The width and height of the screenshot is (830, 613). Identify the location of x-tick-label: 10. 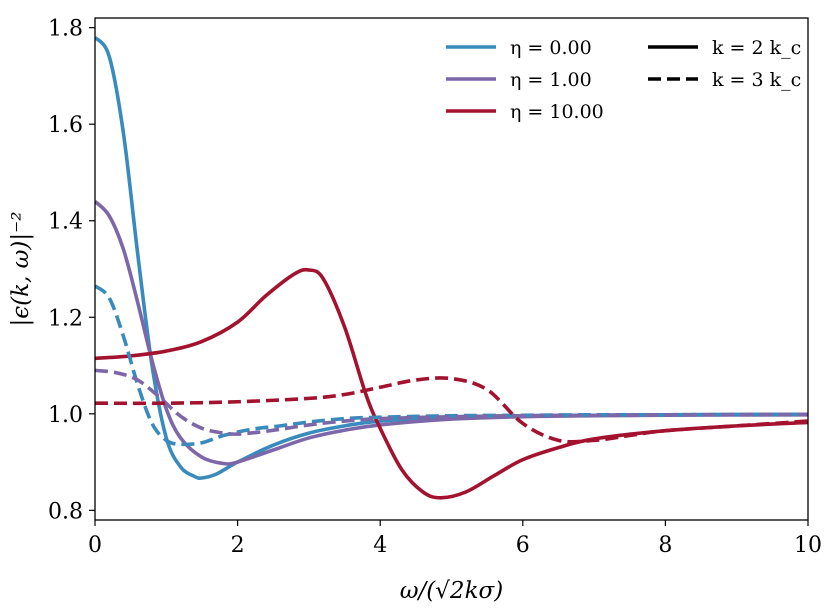
(808, 545).